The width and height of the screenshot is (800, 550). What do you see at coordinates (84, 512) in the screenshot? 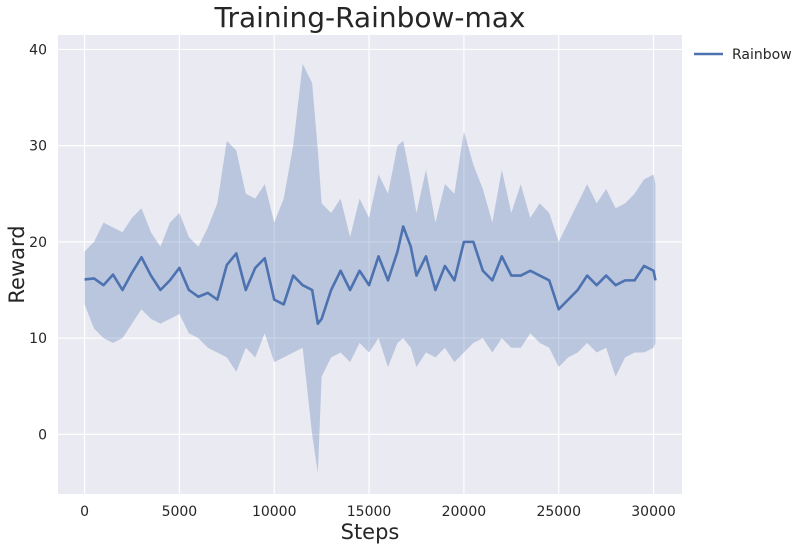
I see `x-tick-label: 0` at bounding box center [84, 512].